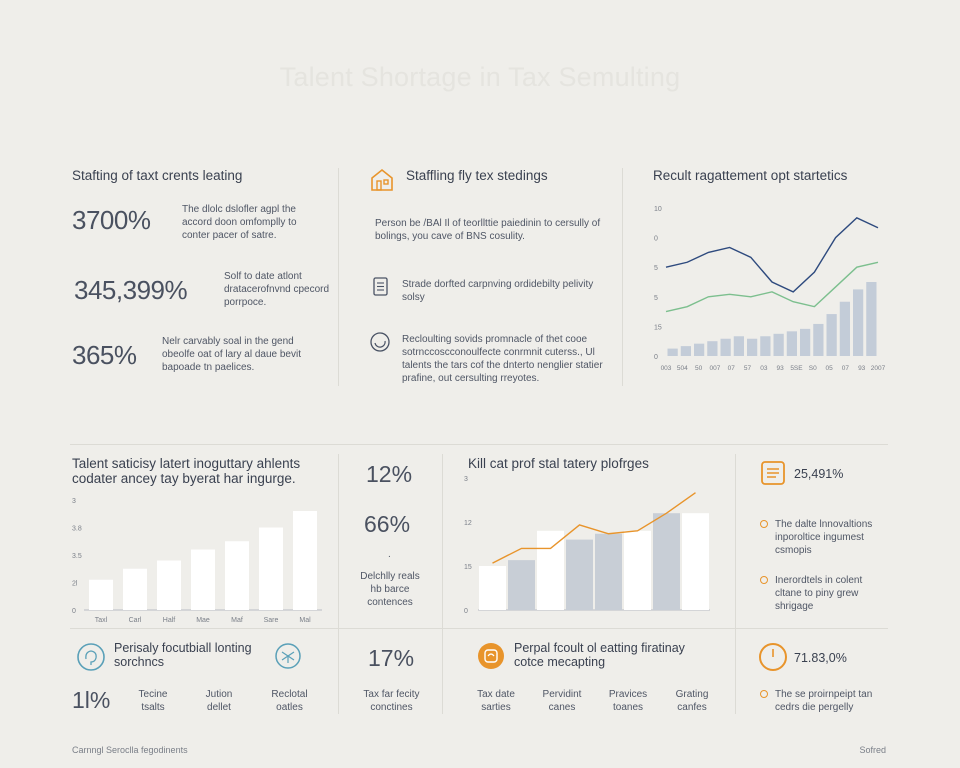 Image resolution: width=960 pixels, height=768 pixels. Describe the element at coordinates (237, 620) in the screenshot. I see `x-tick-label: Maf` at that location.